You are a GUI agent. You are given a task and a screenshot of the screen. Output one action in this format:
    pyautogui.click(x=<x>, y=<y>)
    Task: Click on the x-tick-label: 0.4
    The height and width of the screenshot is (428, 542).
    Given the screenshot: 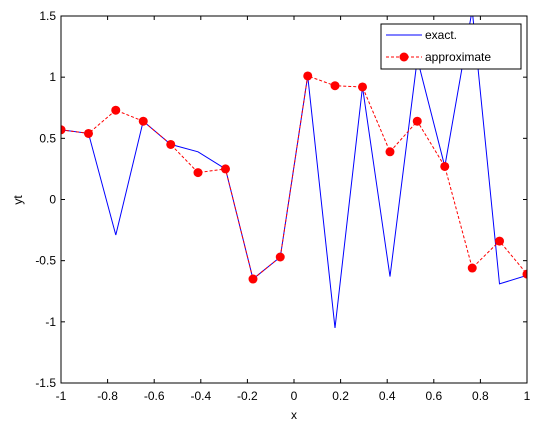 What is the action you would take?
    pyautogui.click(x=387, y=396)
    